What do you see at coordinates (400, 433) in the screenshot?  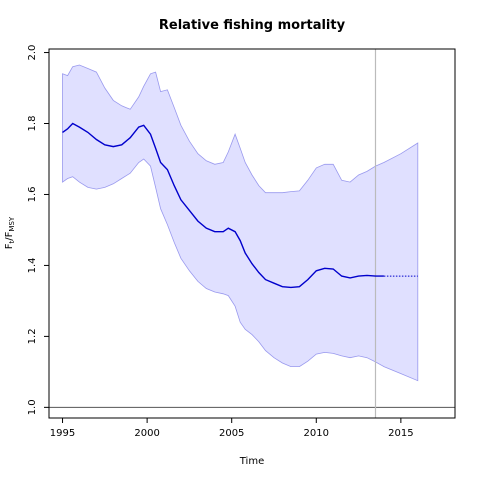 I see `x-tick-label: 2015` at bounding box center [400, 433].